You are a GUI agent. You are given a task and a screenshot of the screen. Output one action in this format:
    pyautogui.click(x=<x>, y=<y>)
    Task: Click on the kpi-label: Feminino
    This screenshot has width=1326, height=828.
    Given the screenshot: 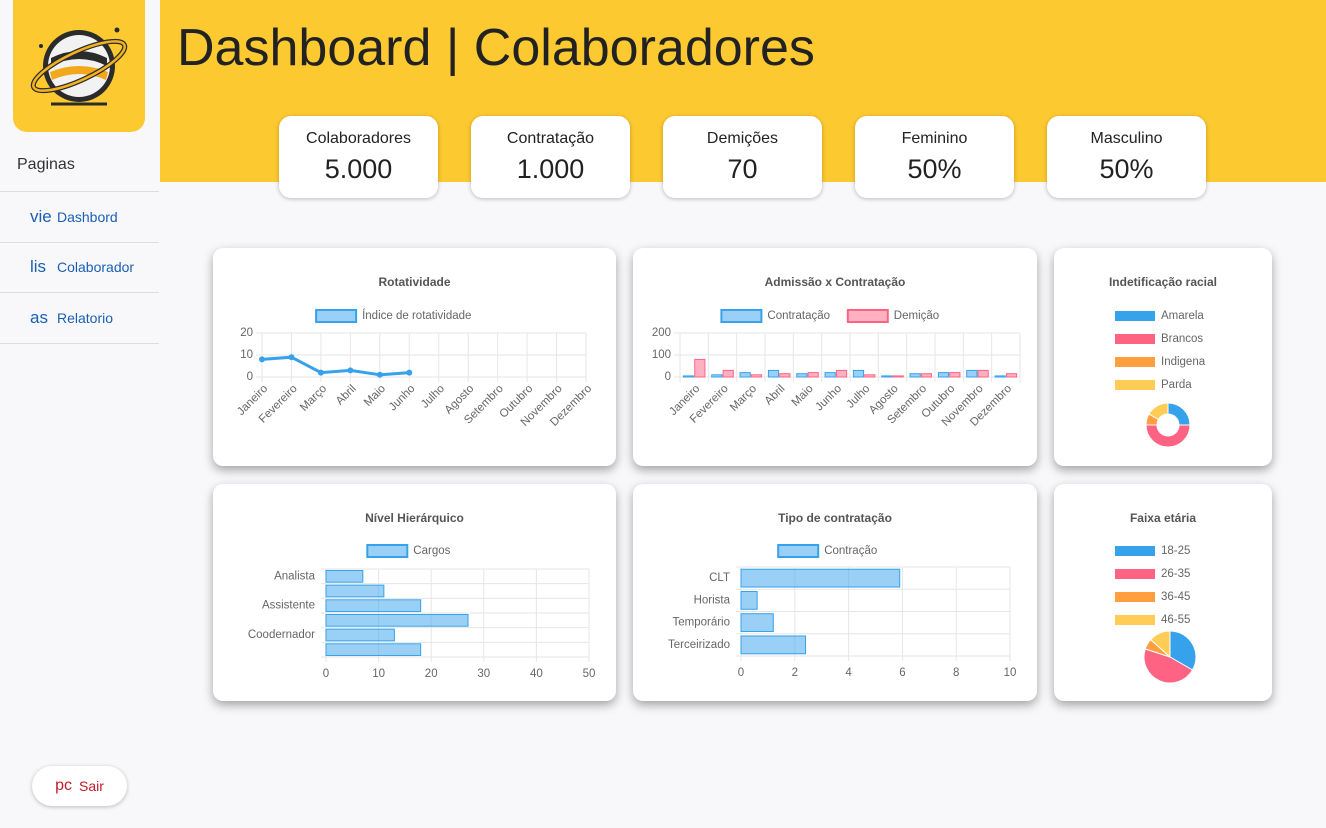 What is the action you would take?
    pyautogui.click(x=934, y=138)
    